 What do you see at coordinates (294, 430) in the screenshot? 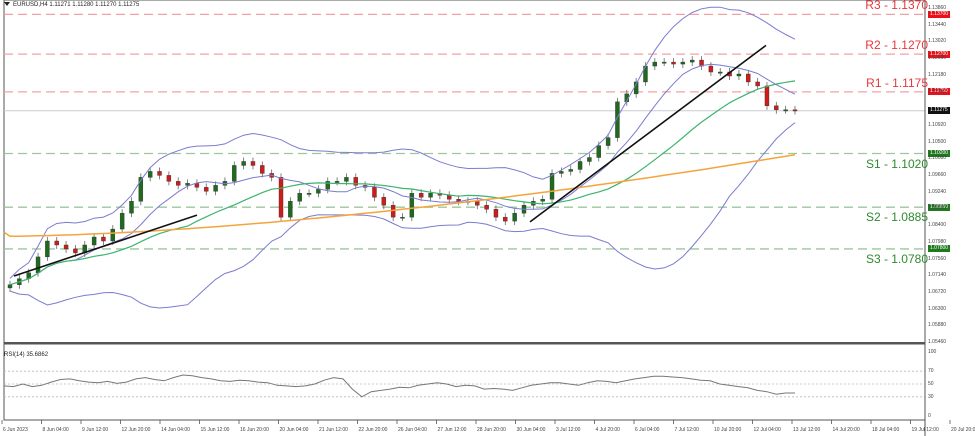
I see `date-tick: 20 Jun 04:00` at bounding box center [294, 430].